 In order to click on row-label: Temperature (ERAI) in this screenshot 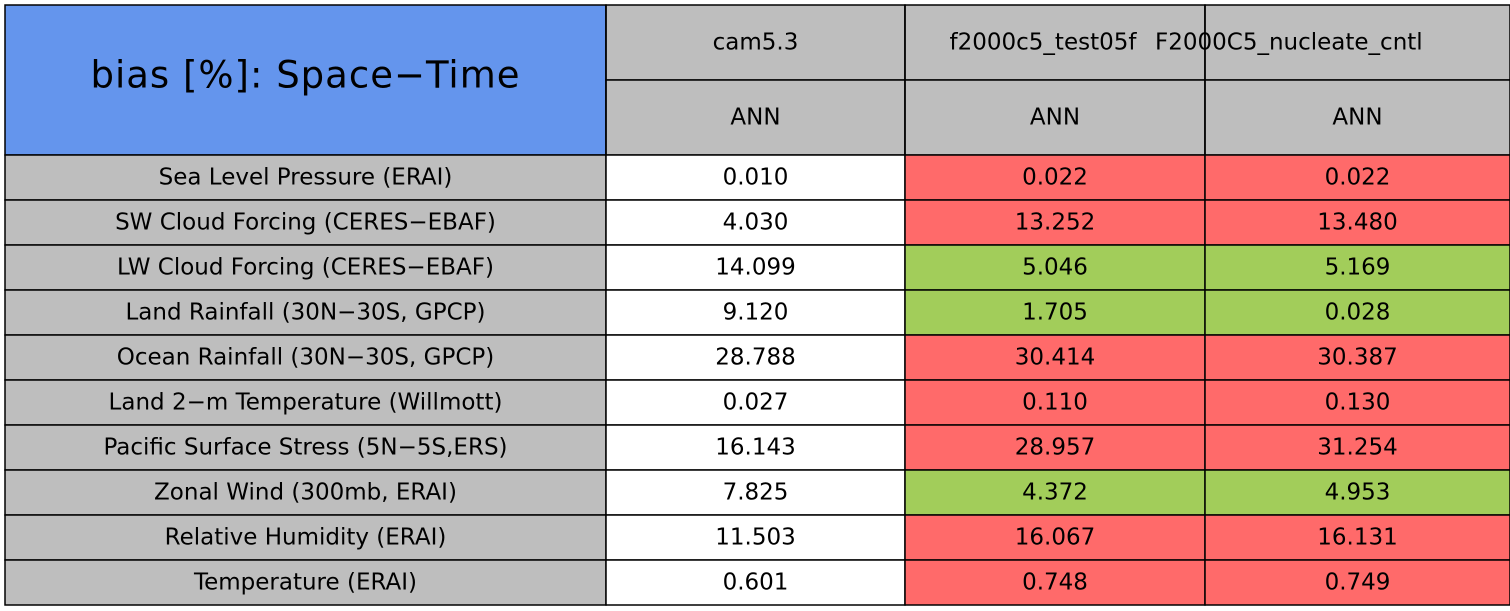, I will do `click(305, 583)`.